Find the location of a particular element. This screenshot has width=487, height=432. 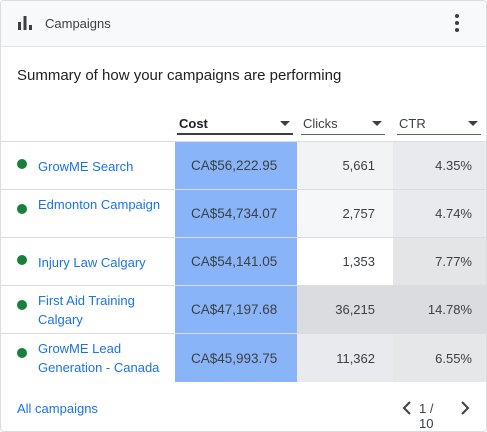

cost-cell: CA$54,734.07 is located at coordinates (236, 213).